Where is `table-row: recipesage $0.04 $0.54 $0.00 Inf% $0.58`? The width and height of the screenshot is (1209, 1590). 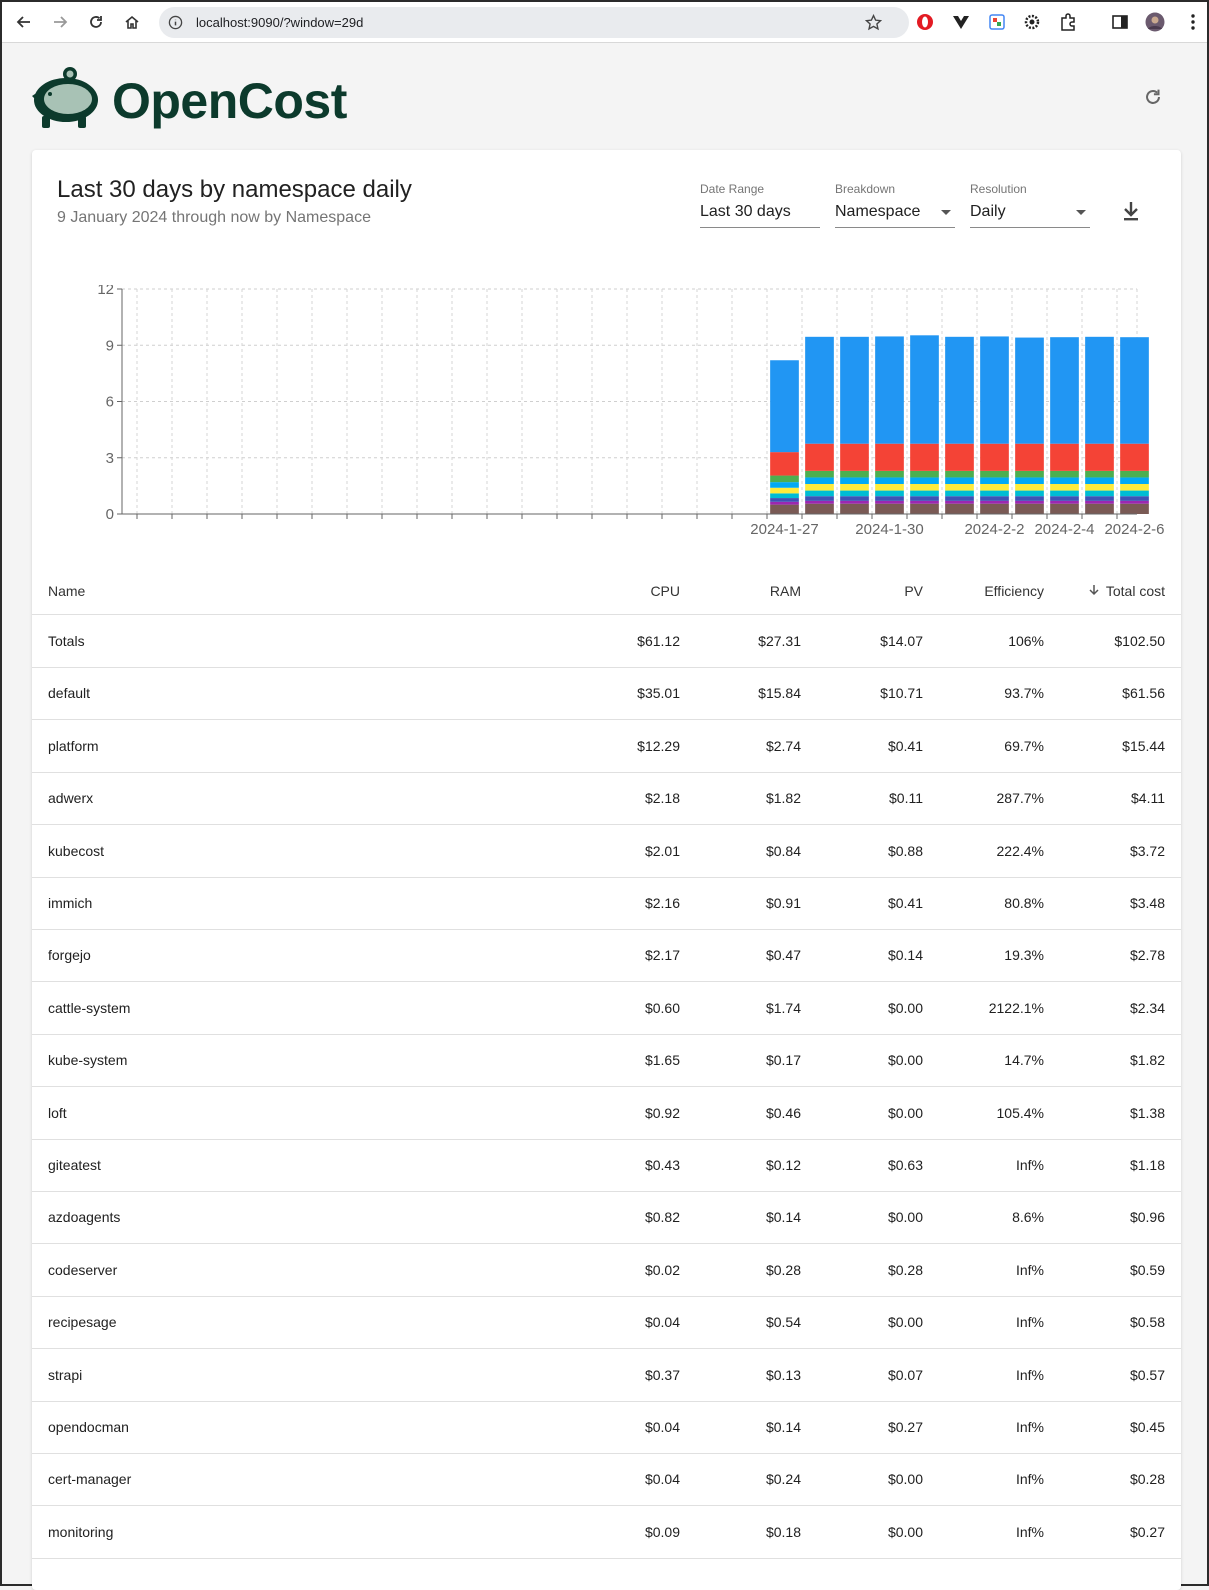 table-row: recipesage $0.04 $0.54 $0.00 Inf% $0.58 is located at coordinates (606, 1323).